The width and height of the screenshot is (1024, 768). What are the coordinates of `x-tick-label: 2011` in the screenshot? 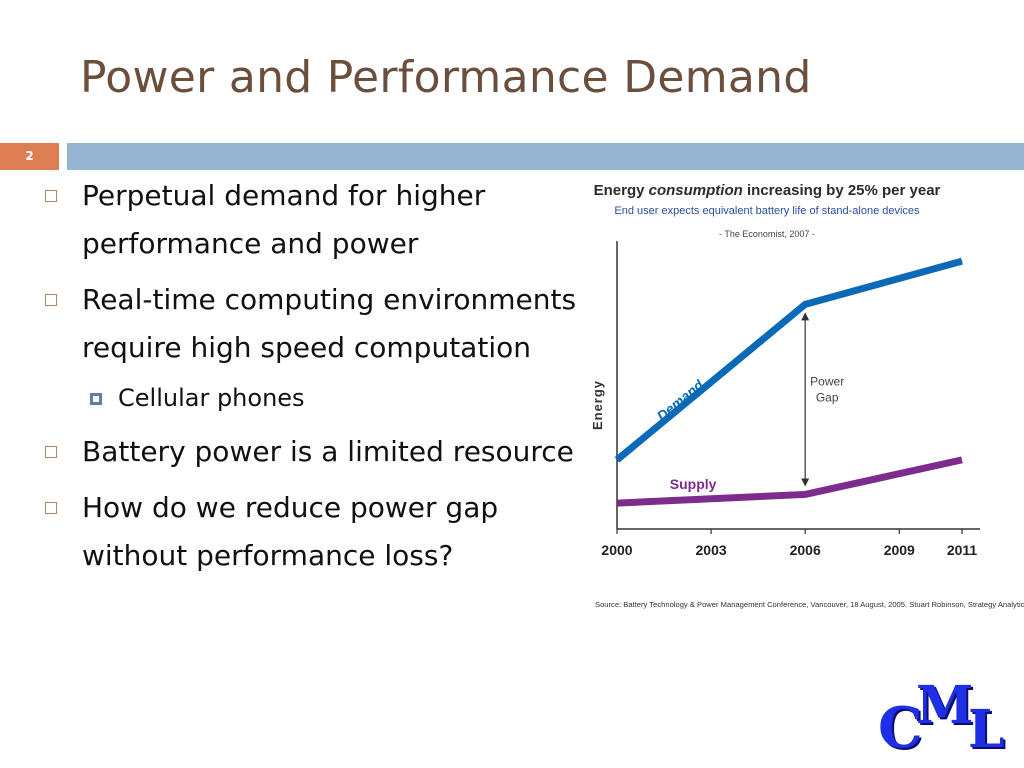 It's located at (962, 550).